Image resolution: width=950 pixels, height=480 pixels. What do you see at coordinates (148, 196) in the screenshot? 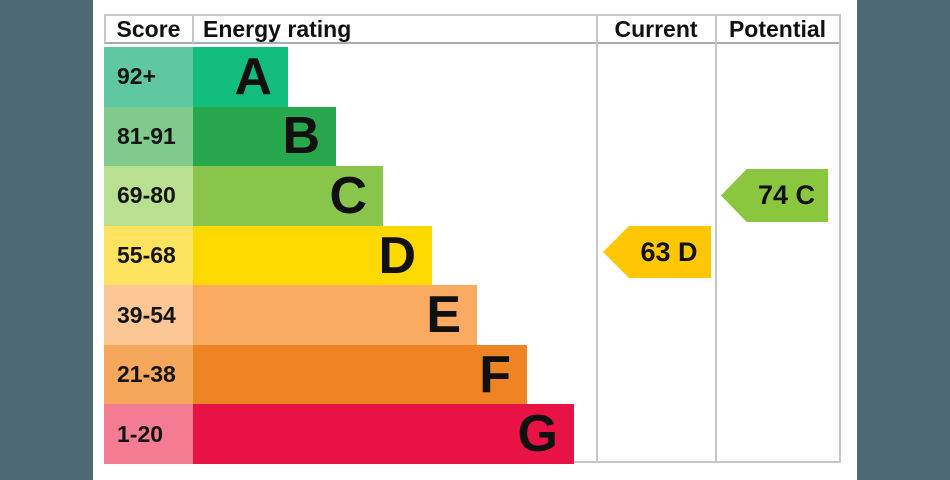
I see `score-range-c: 69-80` at bounding box center [148, 196].